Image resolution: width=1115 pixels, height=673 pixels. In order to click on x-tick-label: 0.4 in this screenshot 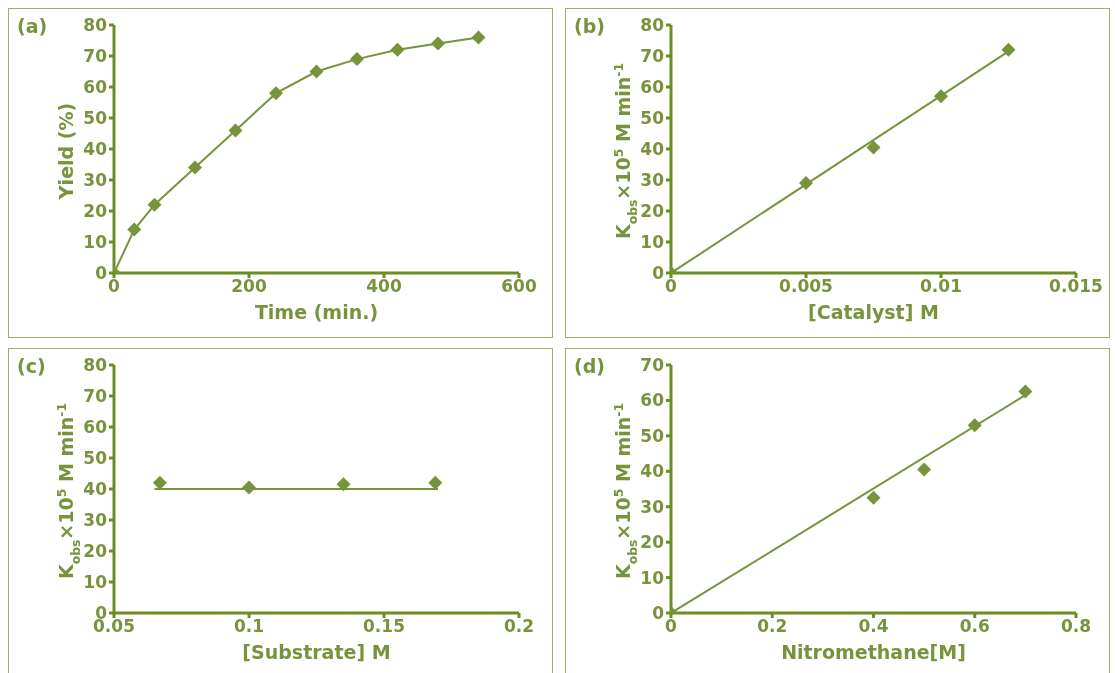, I will do `click(873, 626)`.